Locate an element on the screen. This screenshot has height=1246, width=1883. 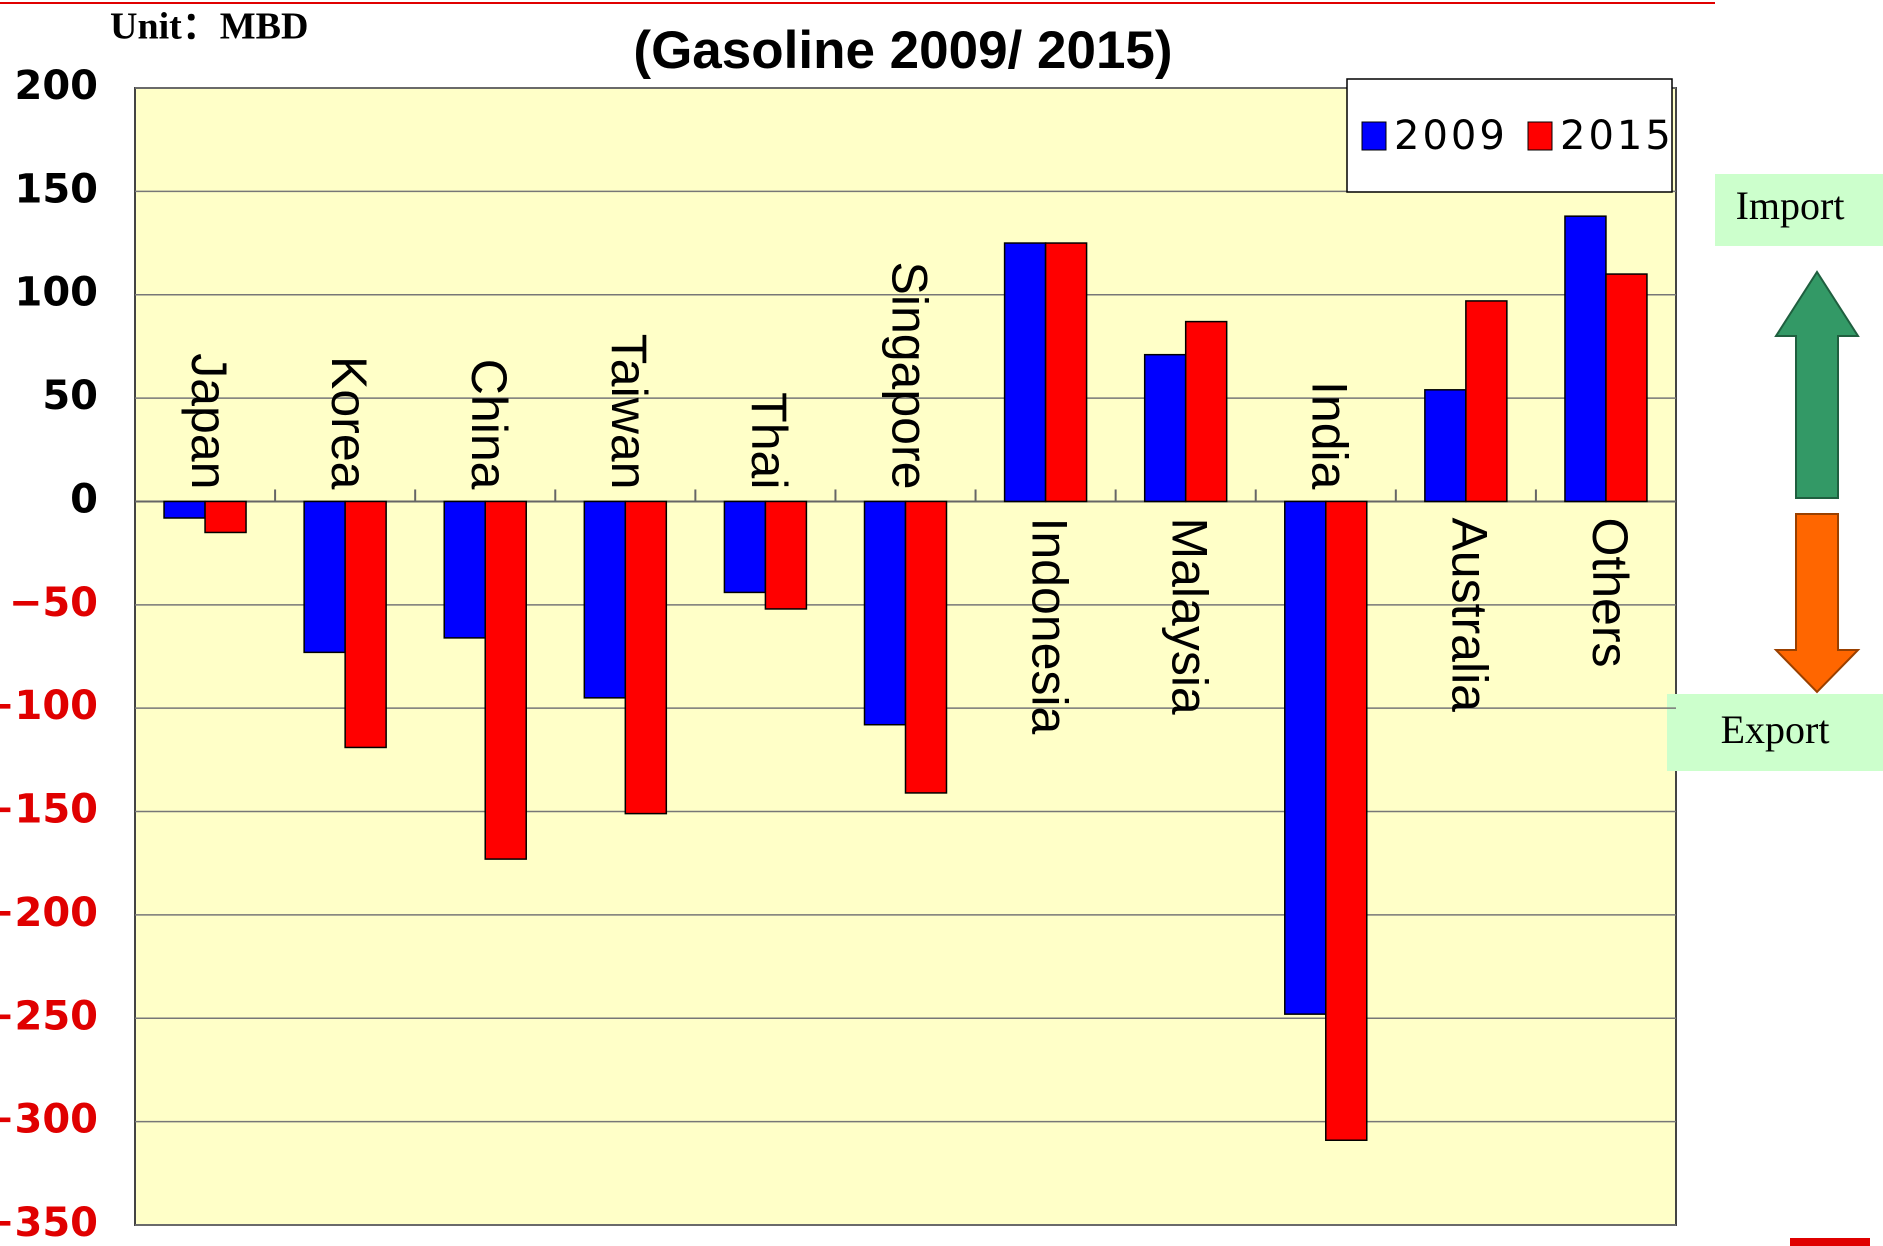
legend: 2009 2015 is located at coordinates (1510, 135).